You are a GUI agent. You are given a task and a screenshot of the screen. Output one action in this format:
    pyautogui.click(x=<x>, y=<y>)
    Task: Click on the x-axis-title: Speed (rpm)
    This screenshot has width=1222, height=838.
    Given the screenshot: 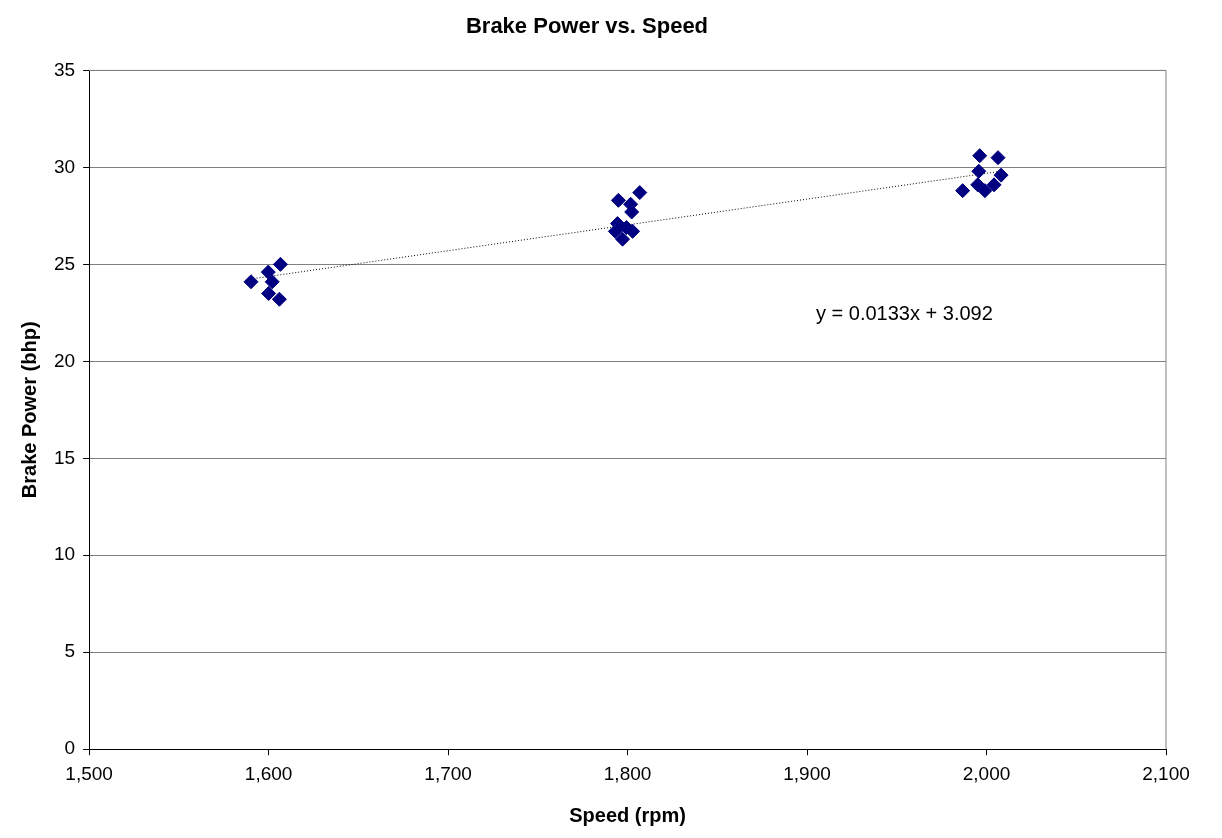 What is the action you would take?
    pyautogui.click(x=627, y=814)
    